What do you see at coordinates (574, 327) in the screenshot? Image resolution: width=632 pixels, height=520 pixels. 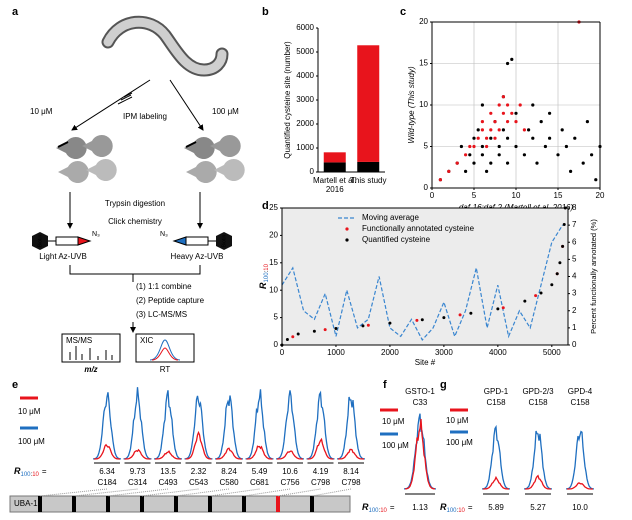 I see `tick-label: 1` at bounding box center [574, 327].